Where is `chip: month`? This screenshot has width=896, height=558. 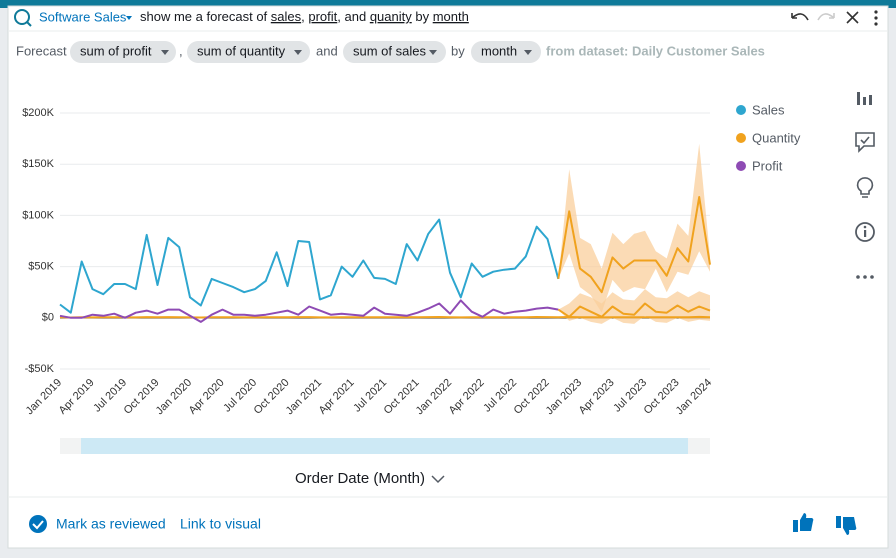 chip: month is located at coordinates (506, 52).